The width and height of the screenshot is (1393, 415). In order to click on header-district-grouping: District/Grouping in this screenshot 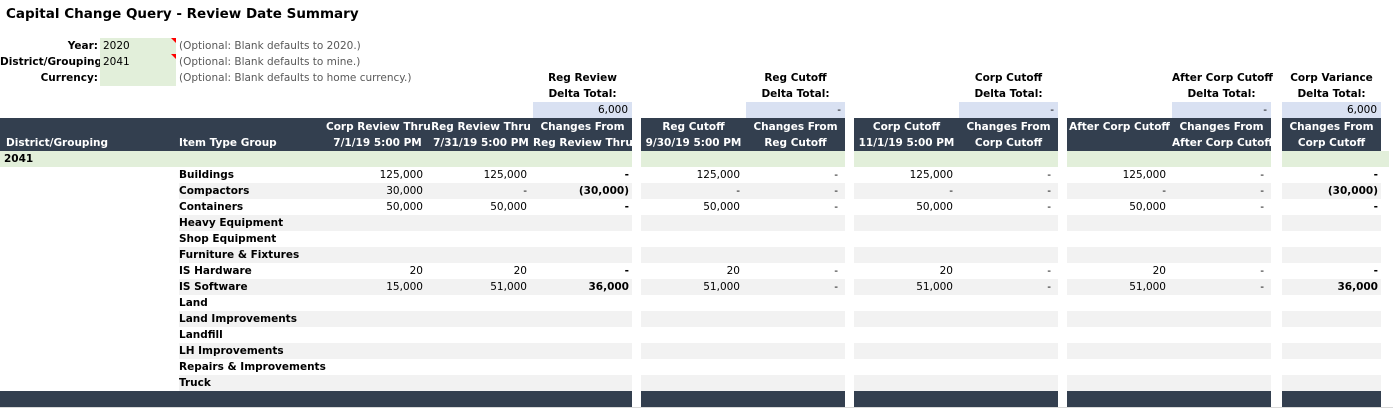, I will do `click(57, 143)`.